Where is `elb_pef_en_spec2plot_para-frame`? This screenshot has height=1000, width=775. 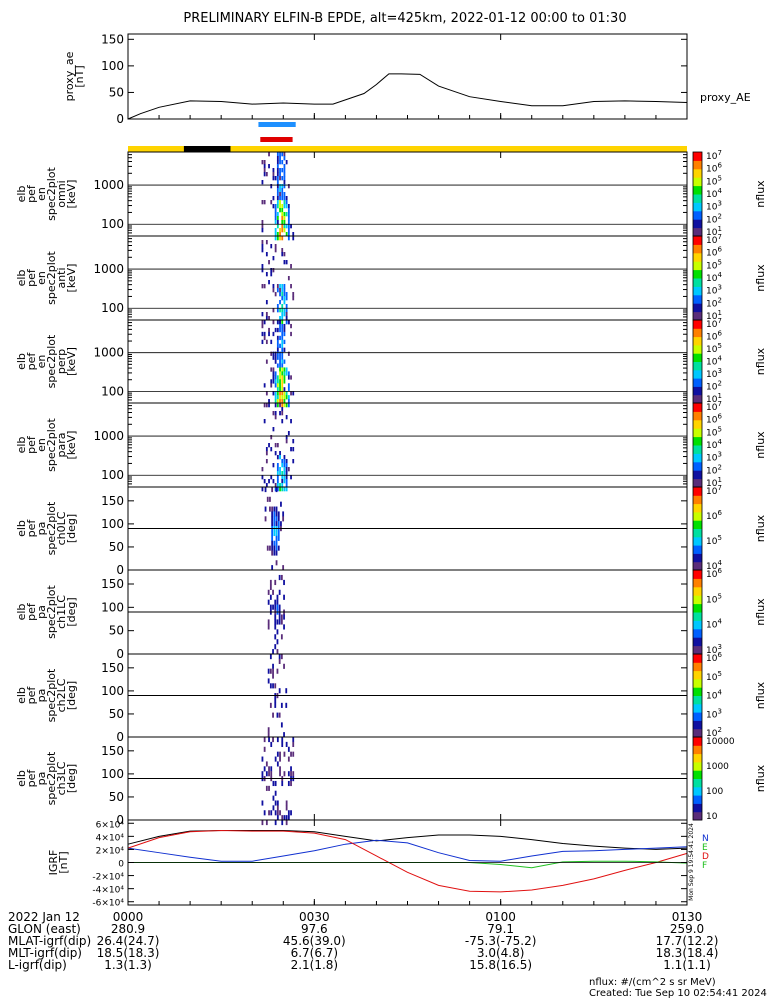 elb_pef_en_spec2plot_para-frame is located at coordinates (407, 445).